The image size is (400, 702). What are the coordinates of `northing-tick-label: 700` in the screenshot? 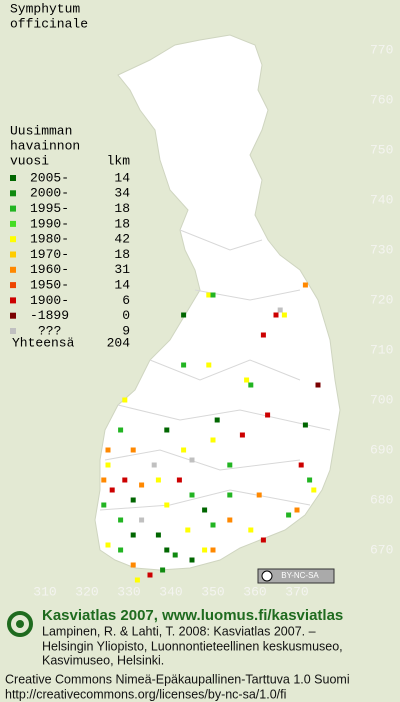 It's located at (381, 399).